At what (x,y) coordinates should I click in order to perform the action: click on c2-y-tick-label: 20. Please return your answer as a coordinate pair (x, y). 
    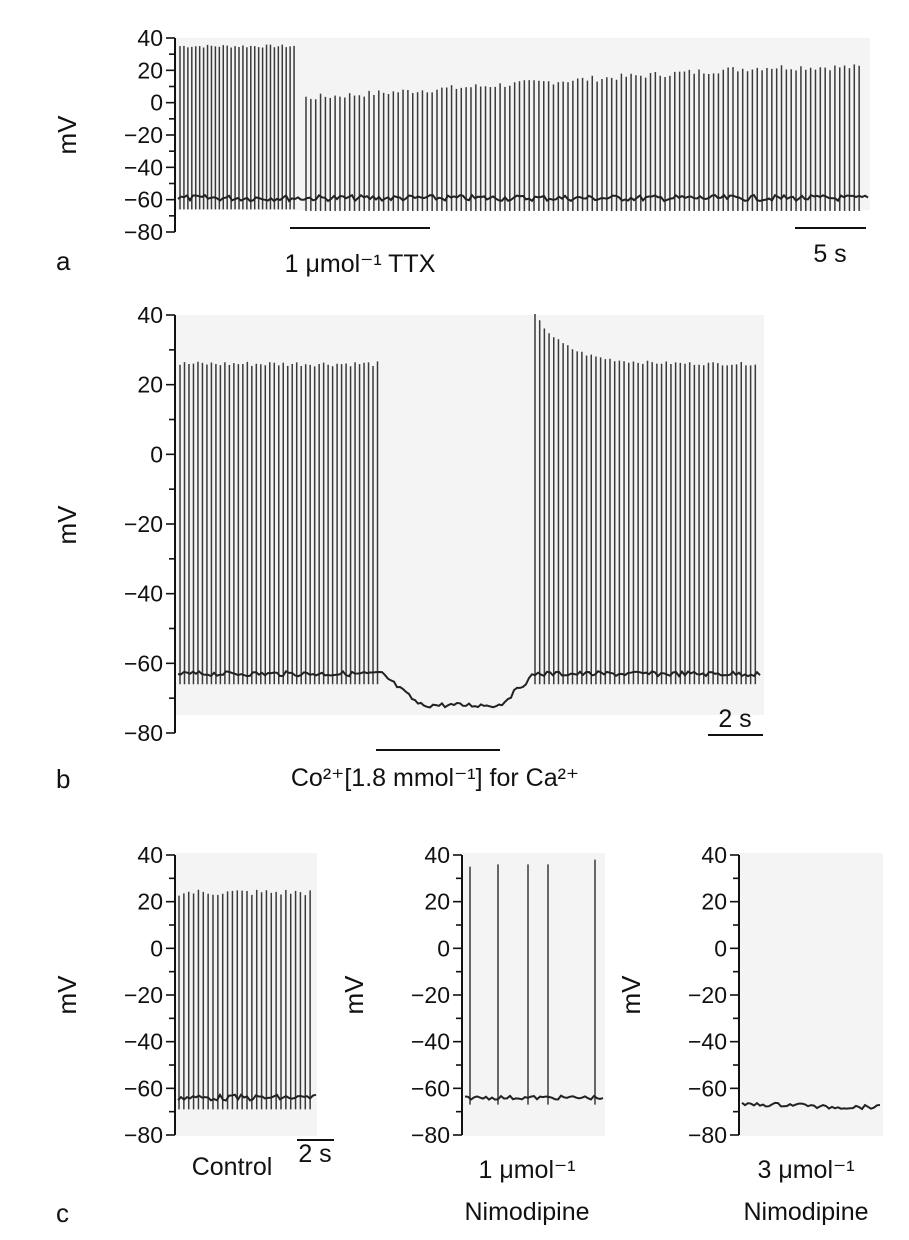
    Looking at the image, I should click on (437, 902).